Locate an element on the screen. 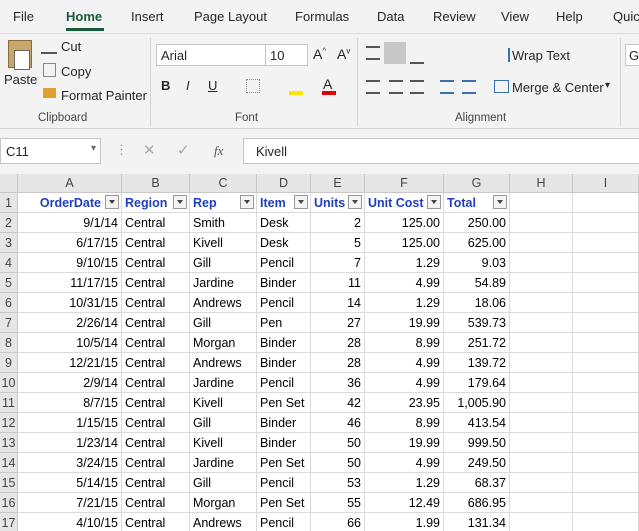 The height and width of the screenshot is (531, 639). cell: 413.54 is located at coordinates (477, 423).